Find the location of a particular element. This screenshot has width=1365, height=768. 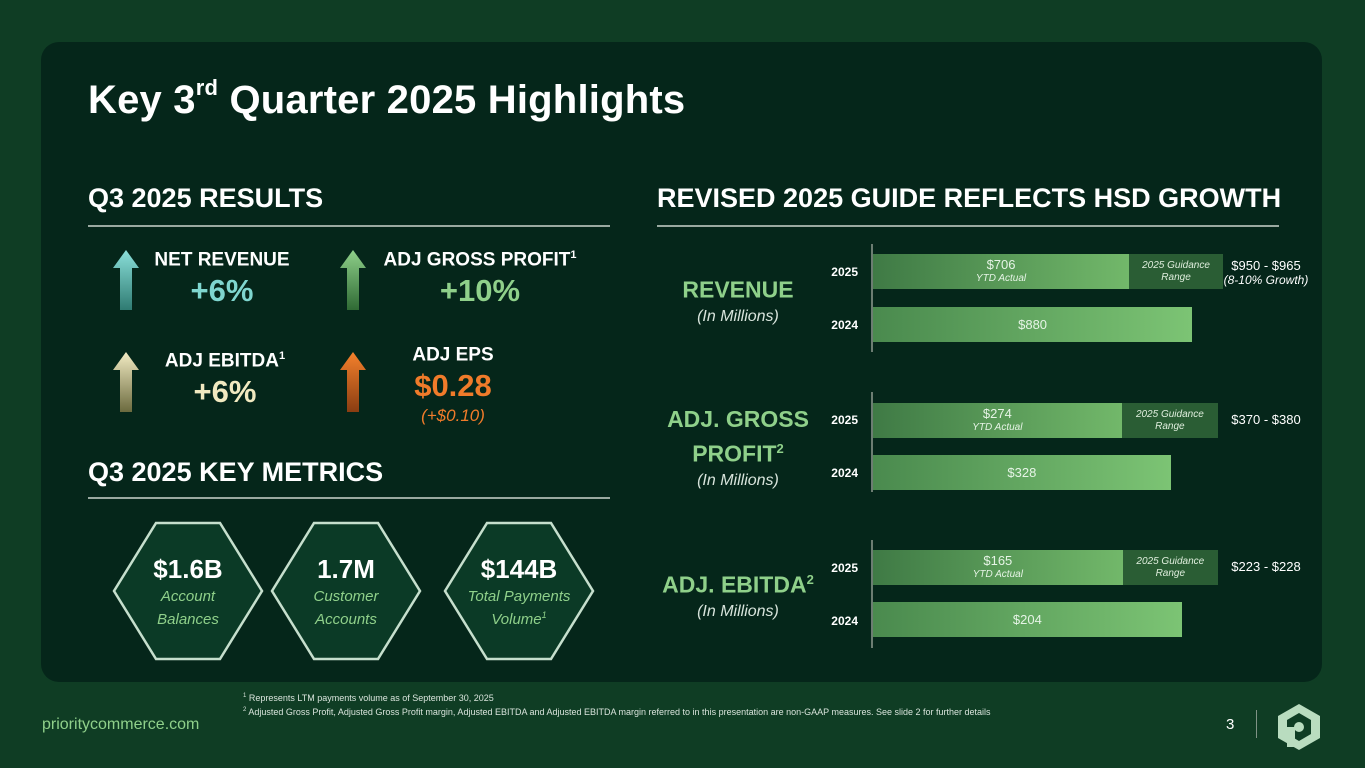

guide-heading: REVISED 2025 GUIDE REFLECTS HSD GROWTH is located at coordinates (969, 198).